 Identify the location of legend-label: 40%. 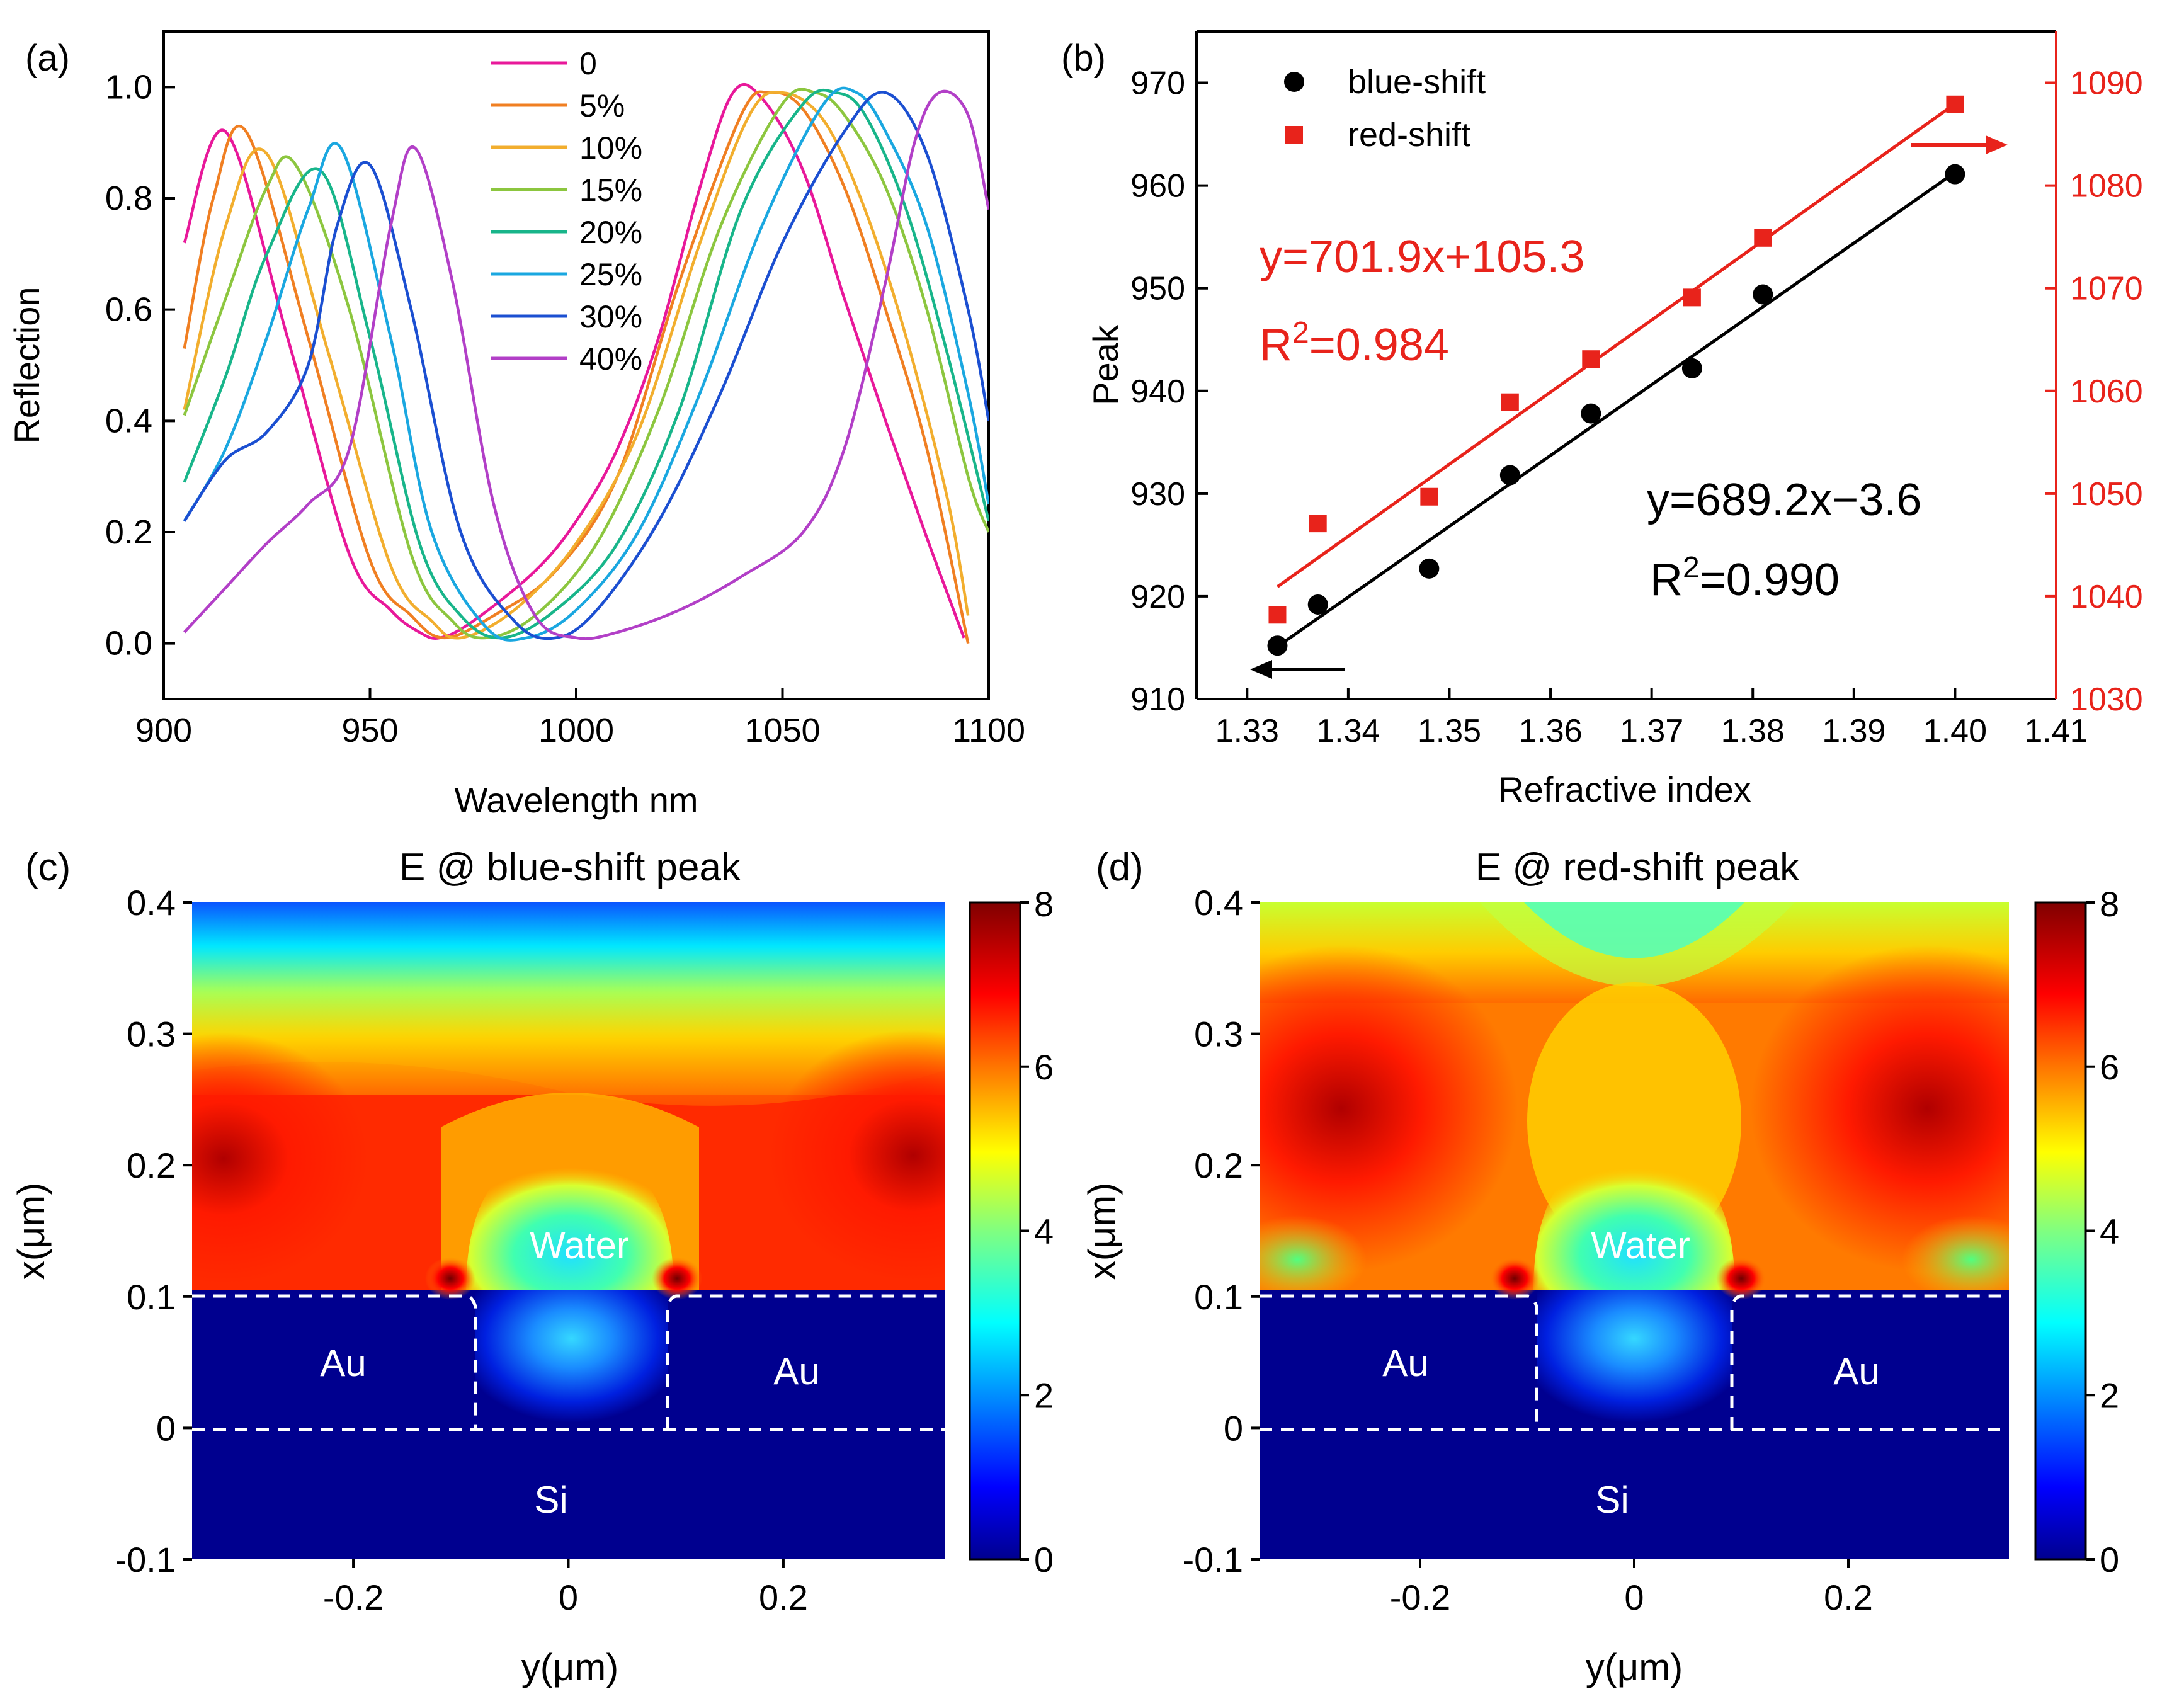
(610, 359).